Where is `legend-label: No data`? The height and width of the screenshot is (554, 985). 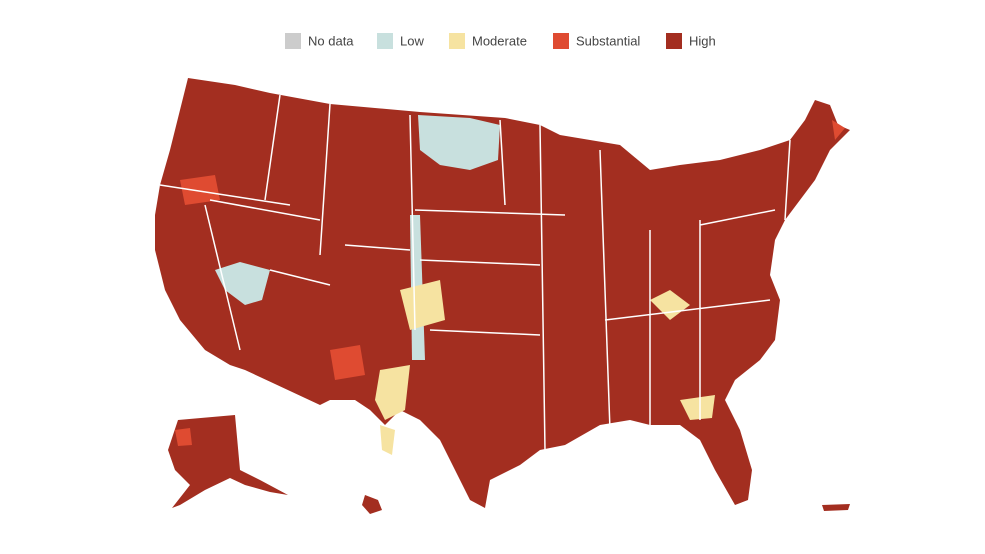
legend-label: No data is located at coordinates (331, 40).